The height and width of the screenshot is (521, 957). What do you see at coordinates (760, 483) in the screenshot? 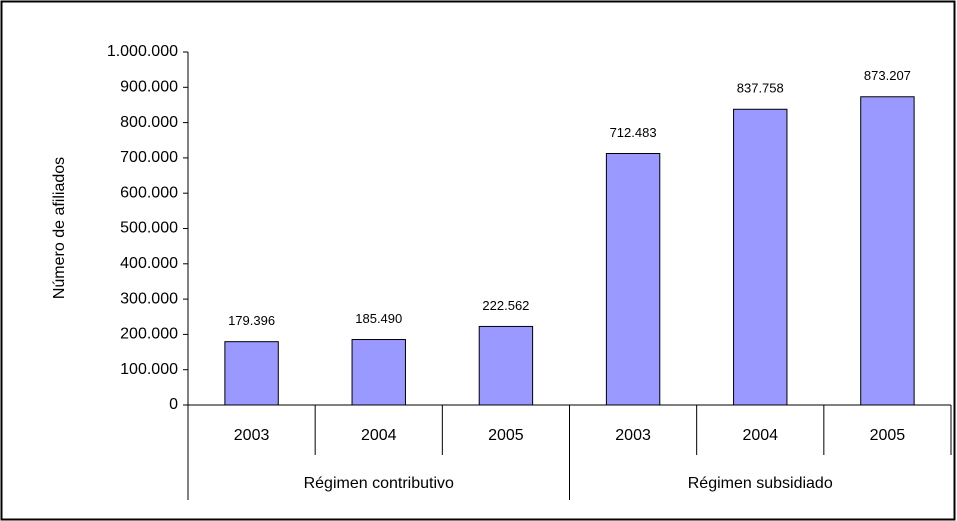
I see `group-label: Régimen subsidiado` at bounding box center [760, 483].